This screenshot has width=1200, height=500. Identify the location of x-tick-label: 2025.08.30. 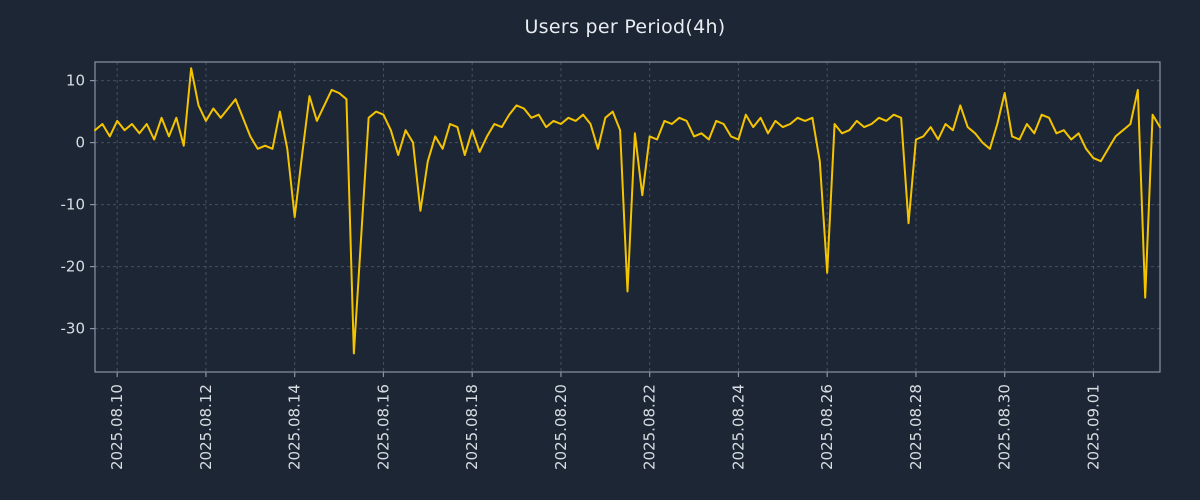
(1005, 427).